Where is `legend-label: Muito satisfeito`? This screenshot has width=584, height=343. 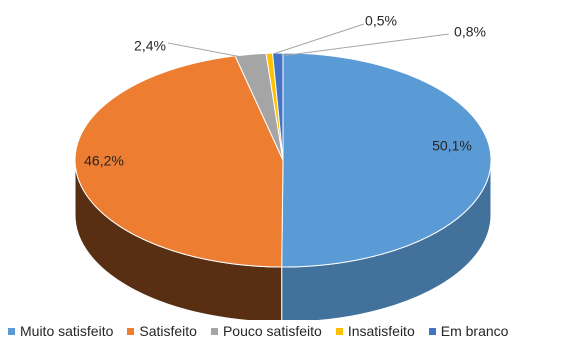 legend-label: Muito satisfeito is located at coordinates (67, 331).